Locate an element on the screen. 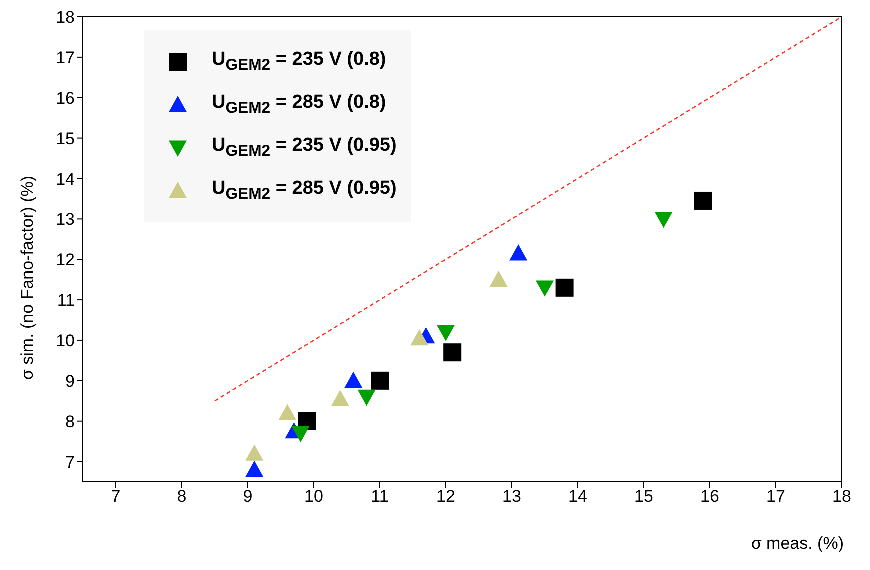  x-tick-label: 16 is located at coordinates (710, 496).